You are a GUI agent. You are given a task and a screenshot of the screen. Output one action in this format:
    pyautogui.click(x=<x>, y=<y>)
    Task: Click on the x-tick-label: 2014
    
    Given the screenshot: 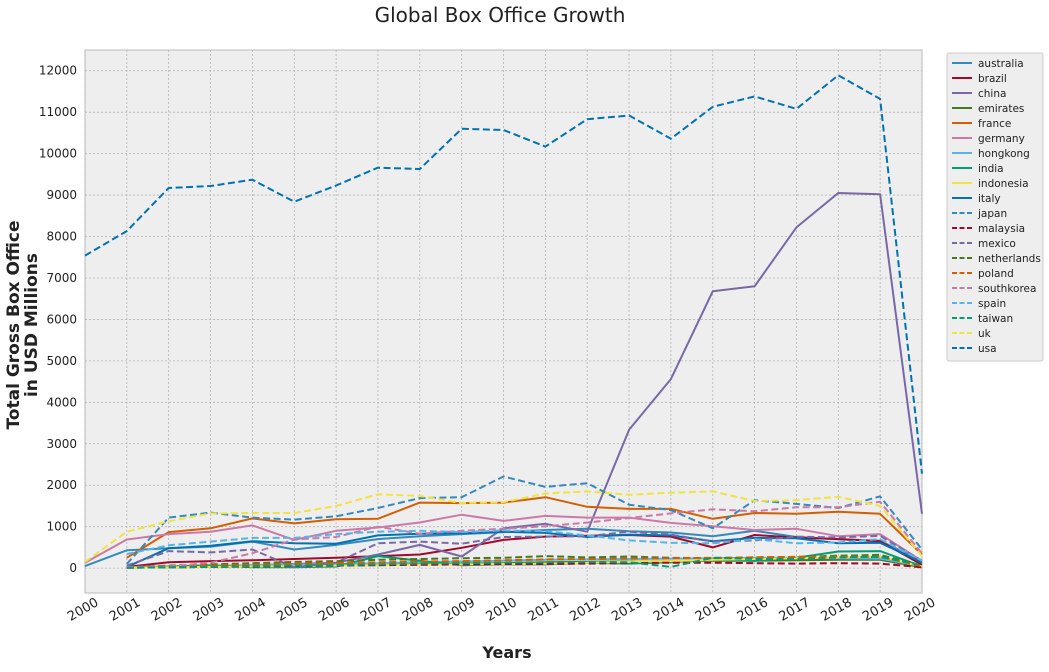 What is the action you would take?
    pyautogui.click(x=669, y=610)
    